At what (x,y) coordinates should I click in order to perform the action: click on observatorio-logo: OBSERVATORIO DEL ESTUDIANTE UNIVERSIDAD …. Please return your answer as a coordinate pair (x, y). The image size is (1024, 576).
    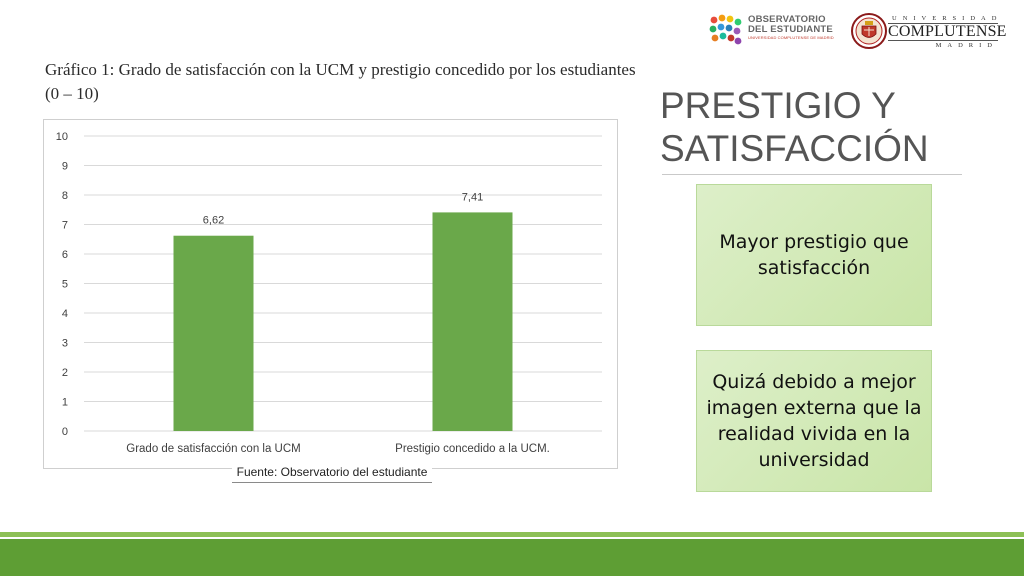
    Looking at the image, I should click on (771, 31).